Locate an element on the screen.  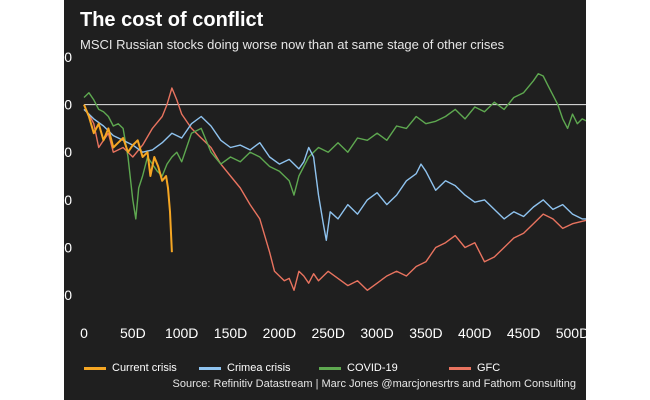
x-axis: 0 50D 100D 150D 200D 250D 300D 350D 400D 450D 500D is located at coordinates (333, 333).